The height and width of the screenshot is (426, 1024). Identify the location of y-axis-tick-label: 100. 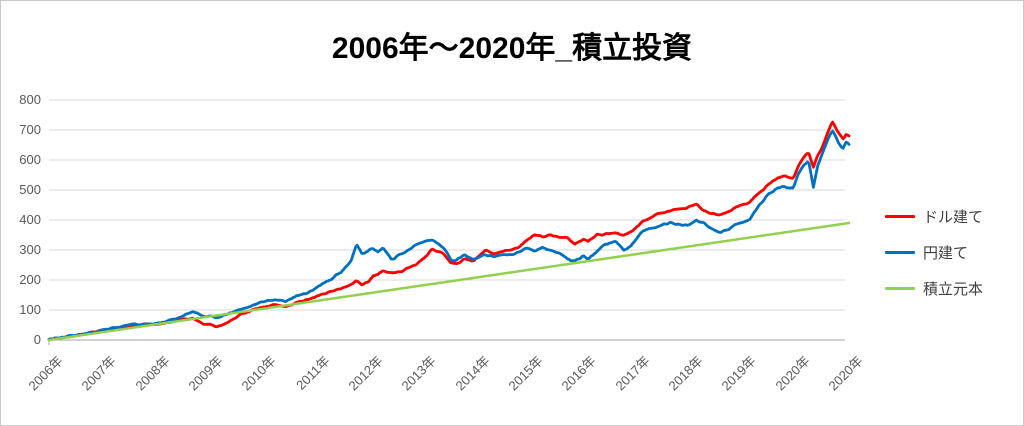
(30, 309).